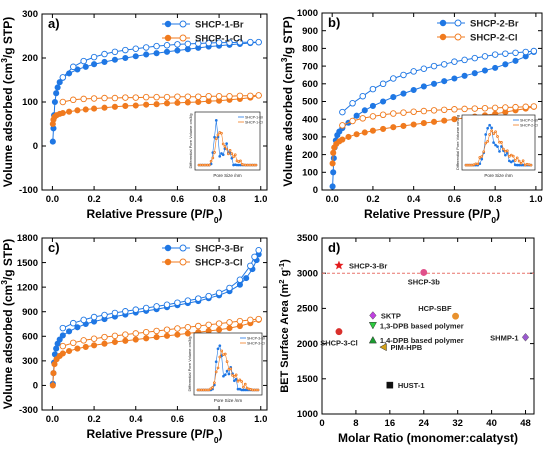  What do you see at coordinates (228, 400) in the screenshot?
I see `inset-x-label: Pore Size /nm` at bounding box center [228, 400].